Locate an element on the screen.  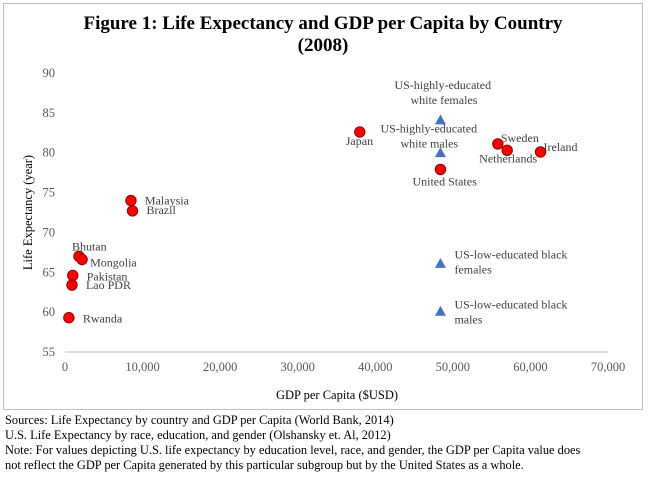
country-label: Lao PDR is located at coordinates (108, 285).